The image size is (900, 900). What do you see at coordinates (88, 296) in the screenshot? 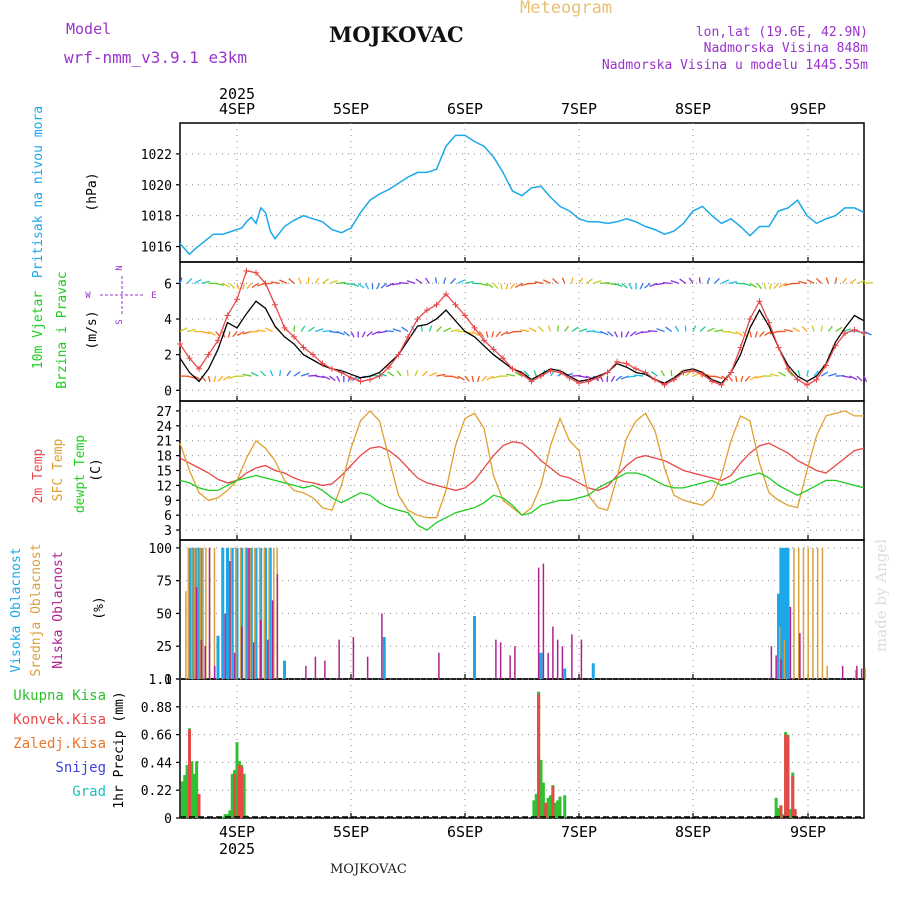
I see `compass-w: W` at bounding box center [88, 296].